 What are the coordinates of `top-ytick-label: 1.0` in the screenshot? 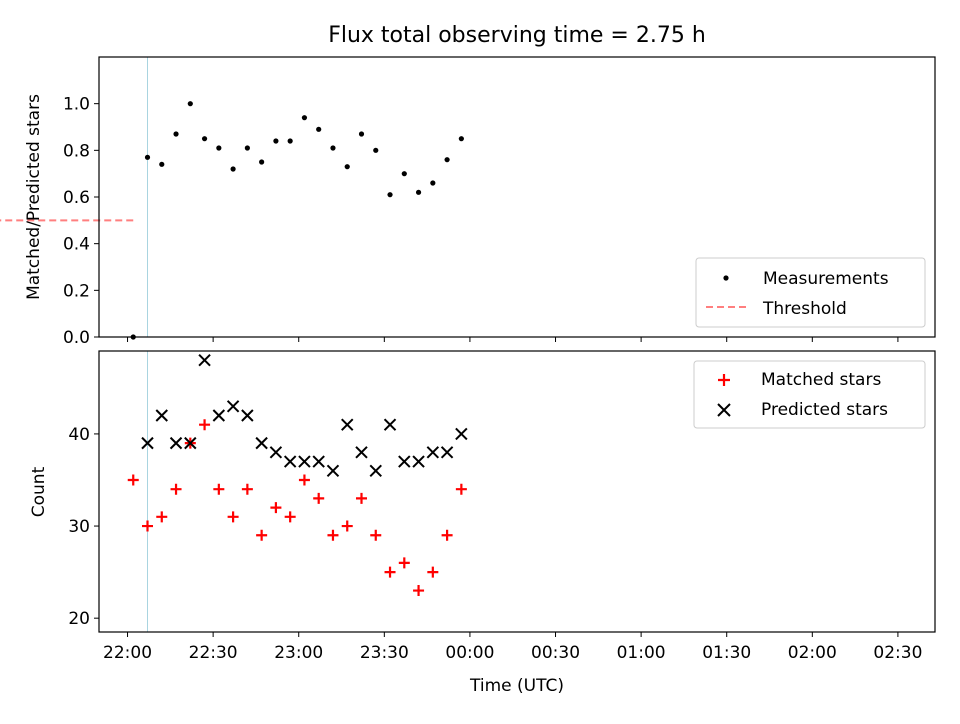 It's located at (76, 105).